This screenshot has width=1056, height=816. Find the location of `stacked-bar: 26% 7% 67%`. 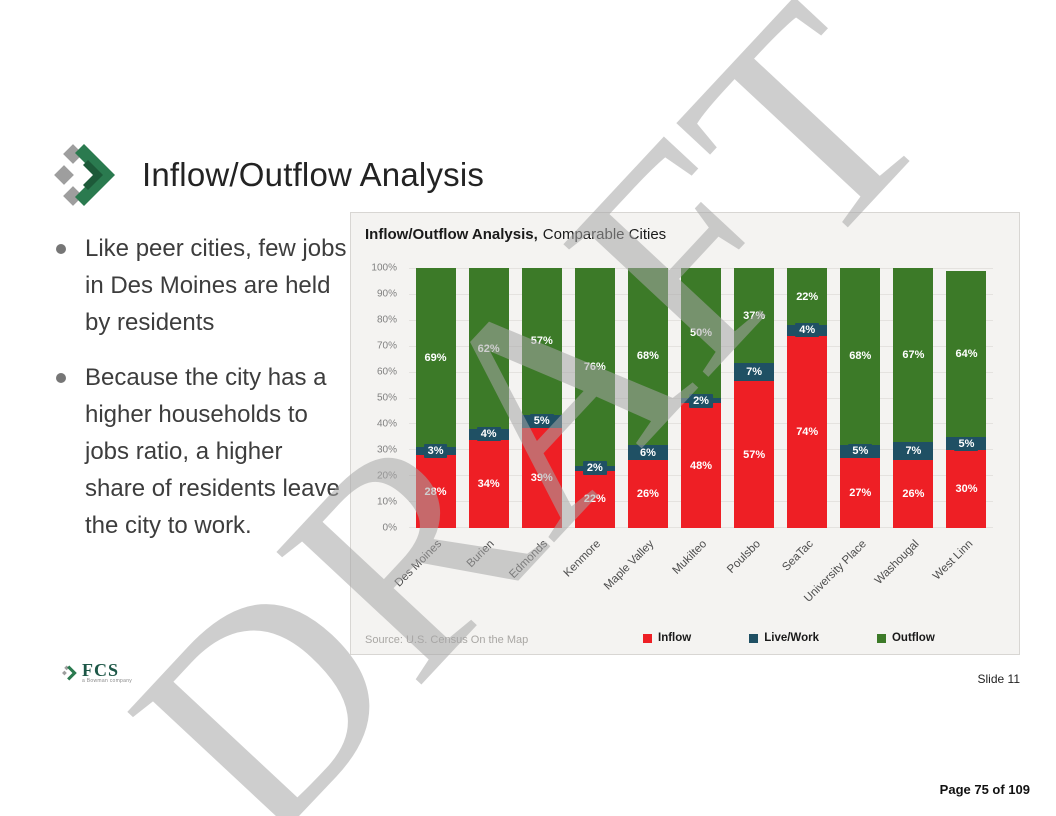

stacked-bar: 26% 7% 67% is located at coordinates (913, 398).